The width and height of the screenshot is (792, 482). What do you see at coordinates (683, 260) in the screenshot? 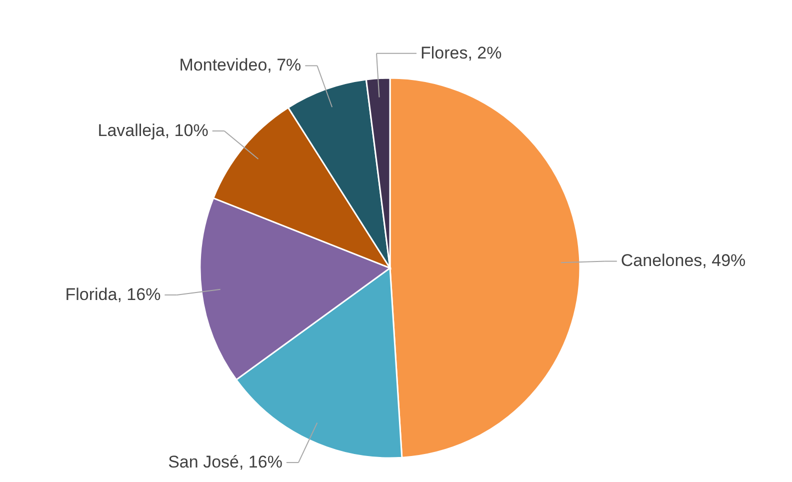
I see `slice-label: Canelones, 49%` at bounding box center [683, 260].